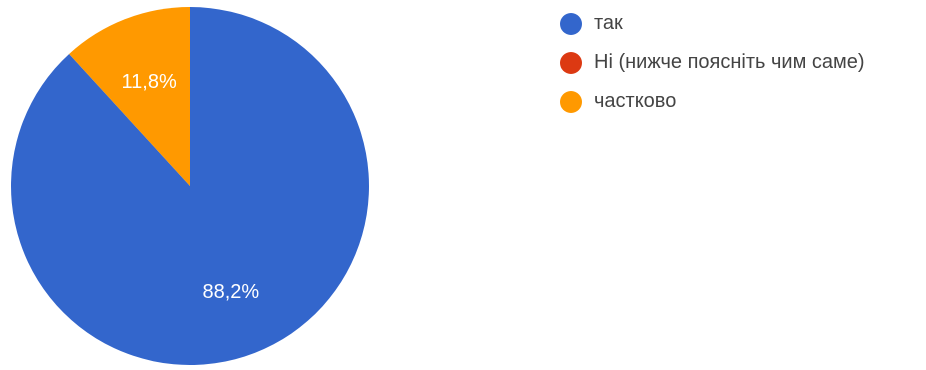  What do you see at coordinates (729, 62) in the screenshot?
I see `legend-label-ni: Ні (нижче поясніть чим саме)` at bounding box center [729, 62].